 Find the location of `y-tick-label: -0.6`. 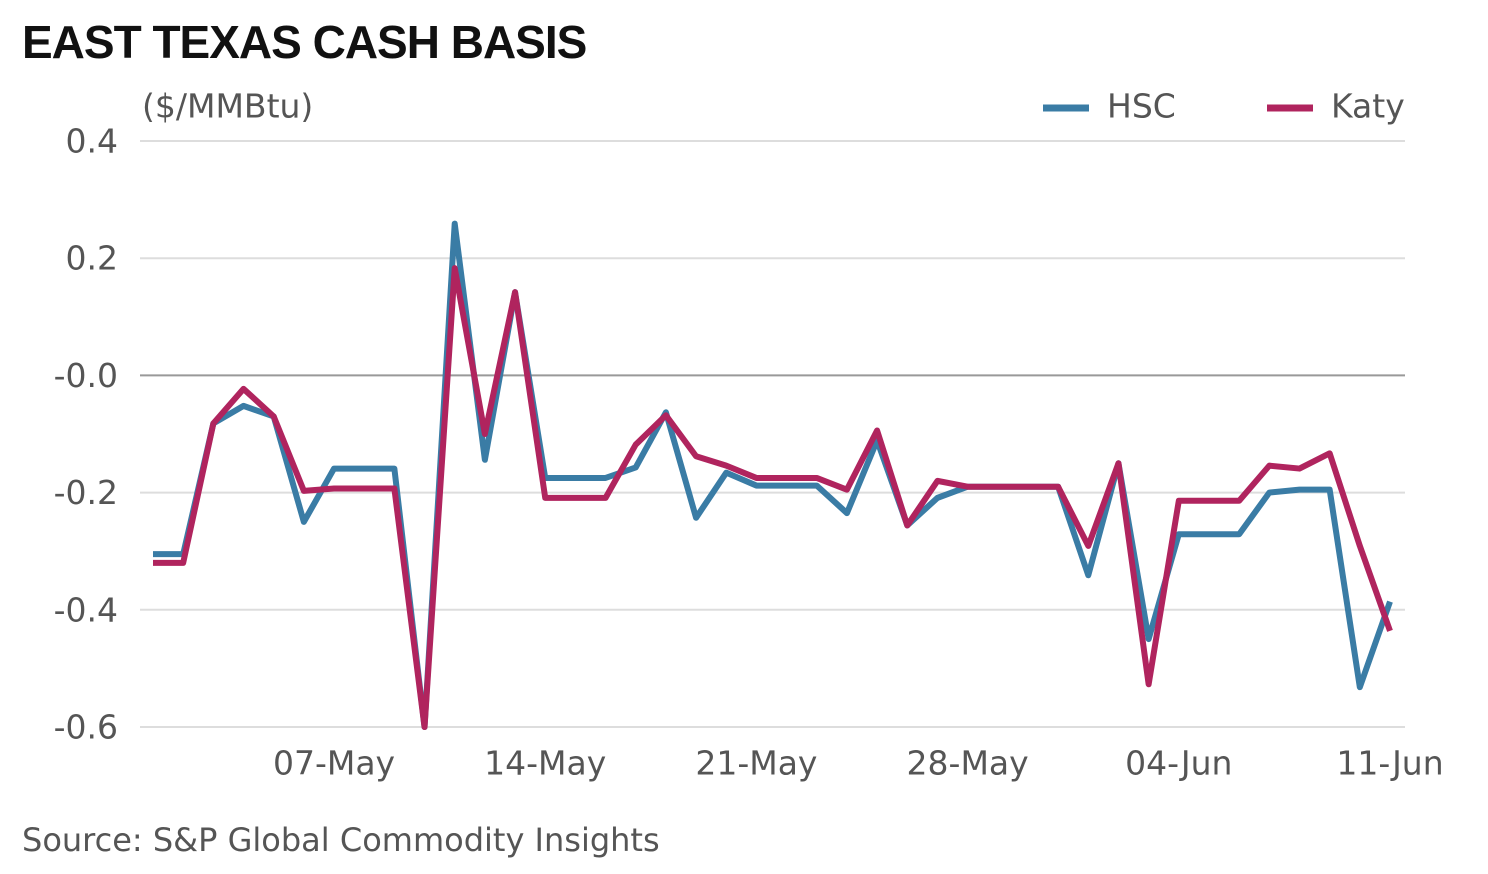

y-tick-label: -0.6 is located at coordinates (86, 727).